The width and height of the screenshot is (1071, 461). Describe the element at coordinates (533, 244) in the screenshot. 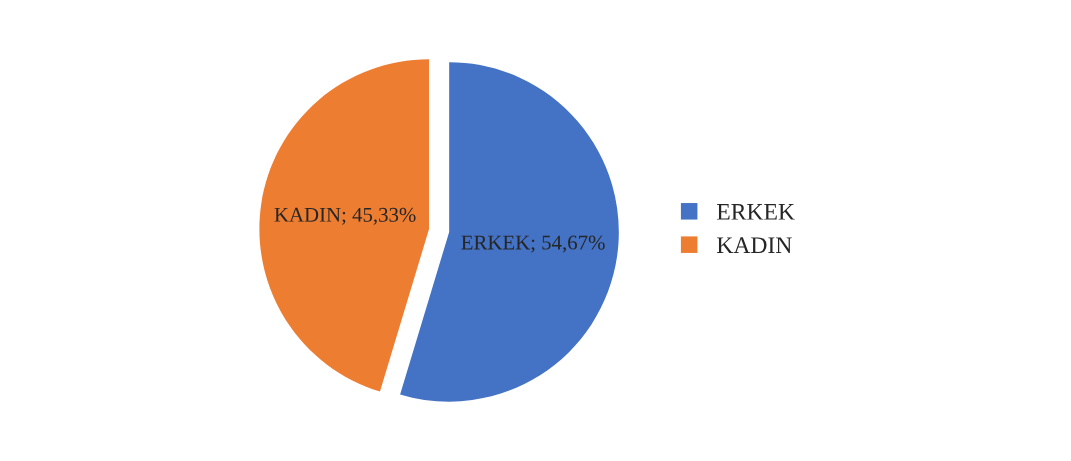

I see `data-label: ERKEK; 54,67%` at that location.